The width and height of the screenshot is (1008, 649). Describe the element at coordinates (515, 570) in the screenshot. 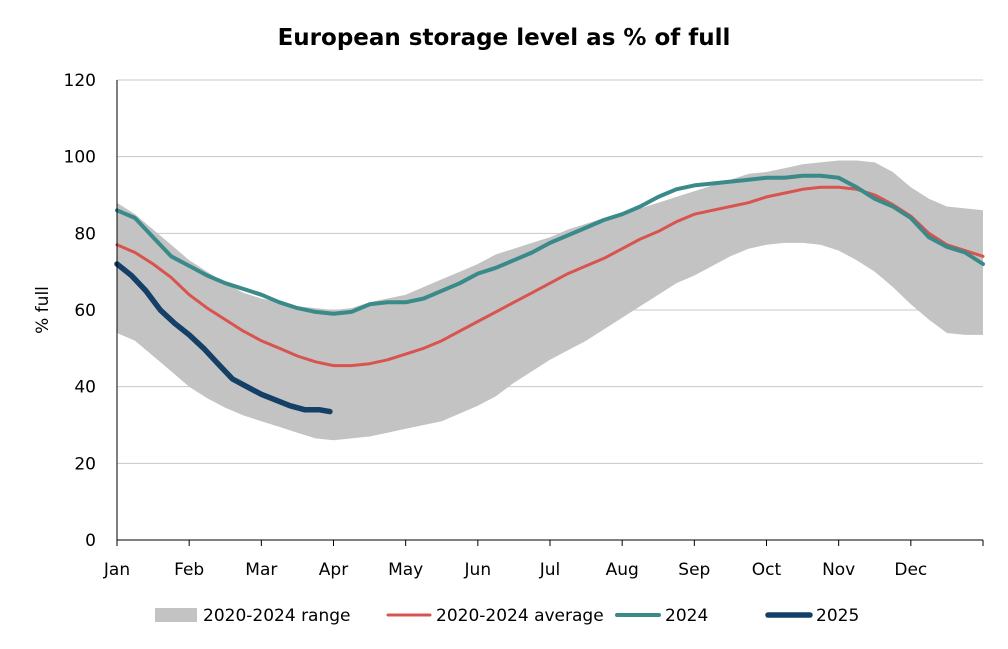

I see `x-tick-labels: Jan Feb Mar Apr May Jun Jul Aug Sep Oct Nov Dec` at that location.